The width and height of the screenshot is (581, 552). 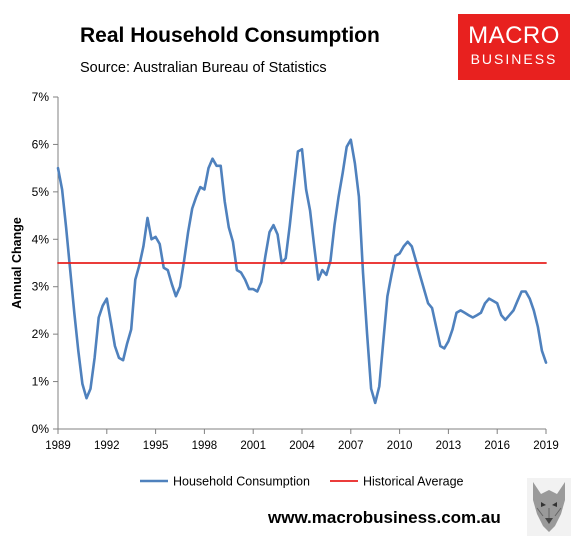 I want to click on x-tick-label: 2010, so click(x=400, y=446).